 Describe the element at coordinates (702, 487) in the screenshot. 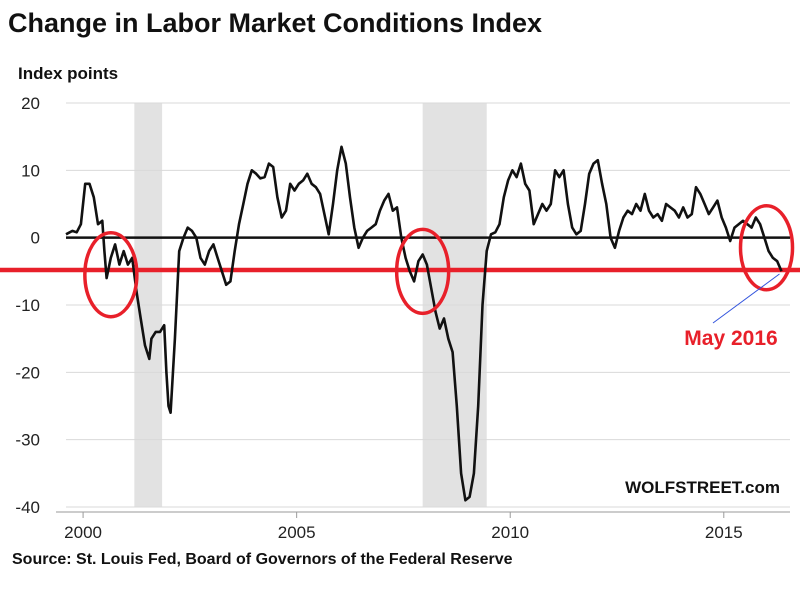

I see `watermark: WOLFSTREET.com` at that location.